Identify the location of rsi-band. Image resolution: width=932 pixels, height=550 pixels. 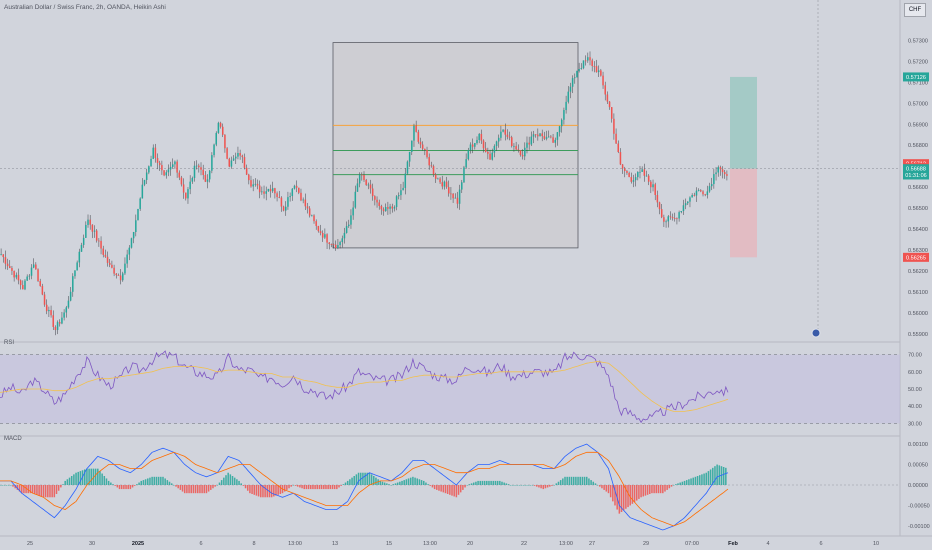
(450, 389).